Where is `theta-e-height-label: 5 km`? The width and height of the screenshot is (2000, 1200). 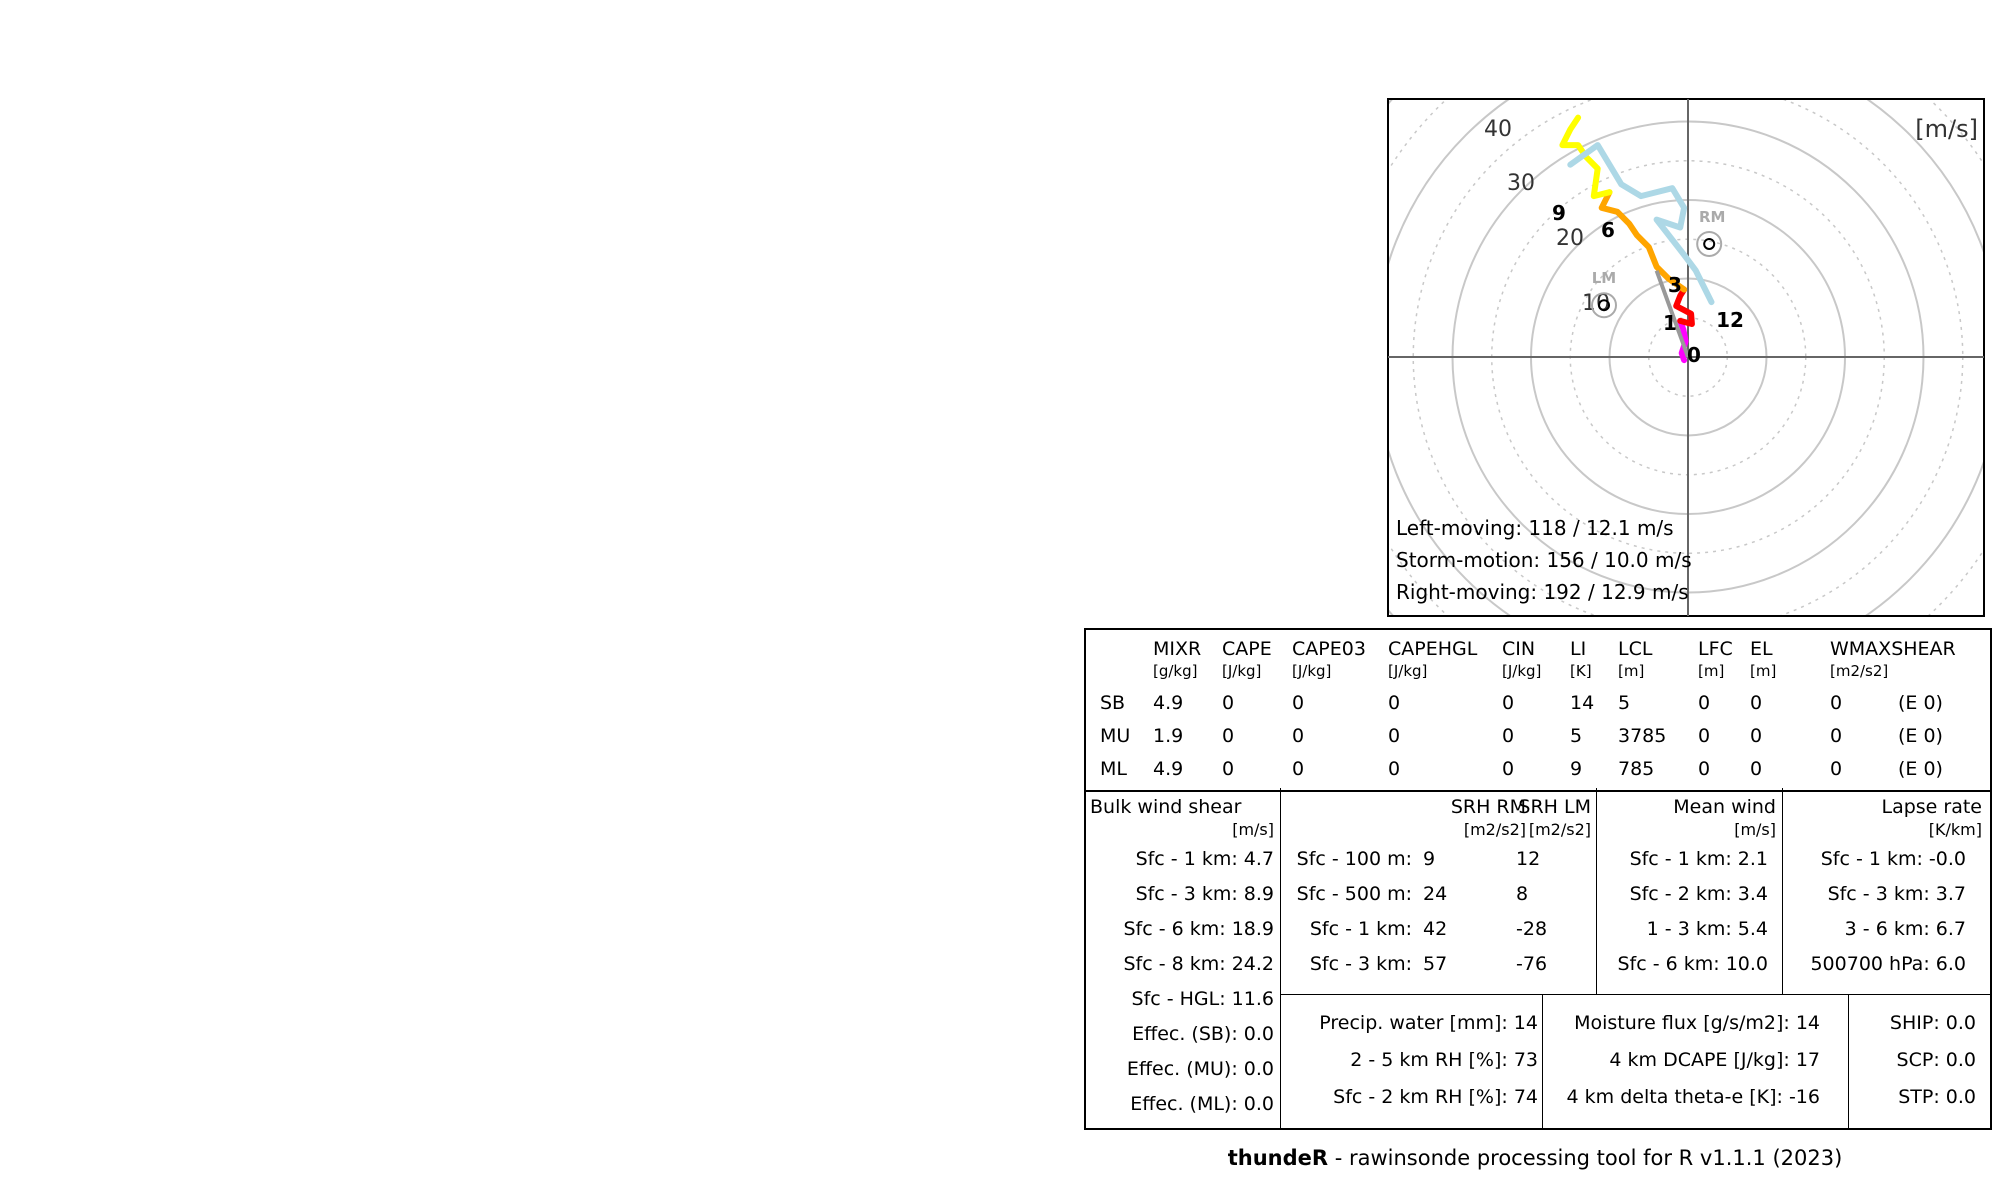
theta-e-height-label: 5 km is located at coordinates (1338, 434).